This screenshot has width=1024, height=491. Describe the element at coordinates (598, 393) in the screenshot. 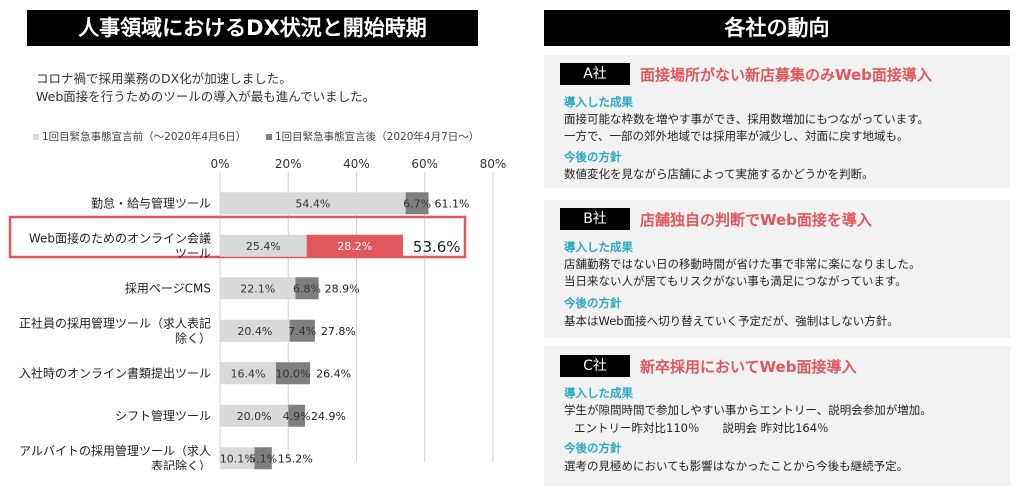

I see `company-c-result-heading: 導入した成果` at that location.